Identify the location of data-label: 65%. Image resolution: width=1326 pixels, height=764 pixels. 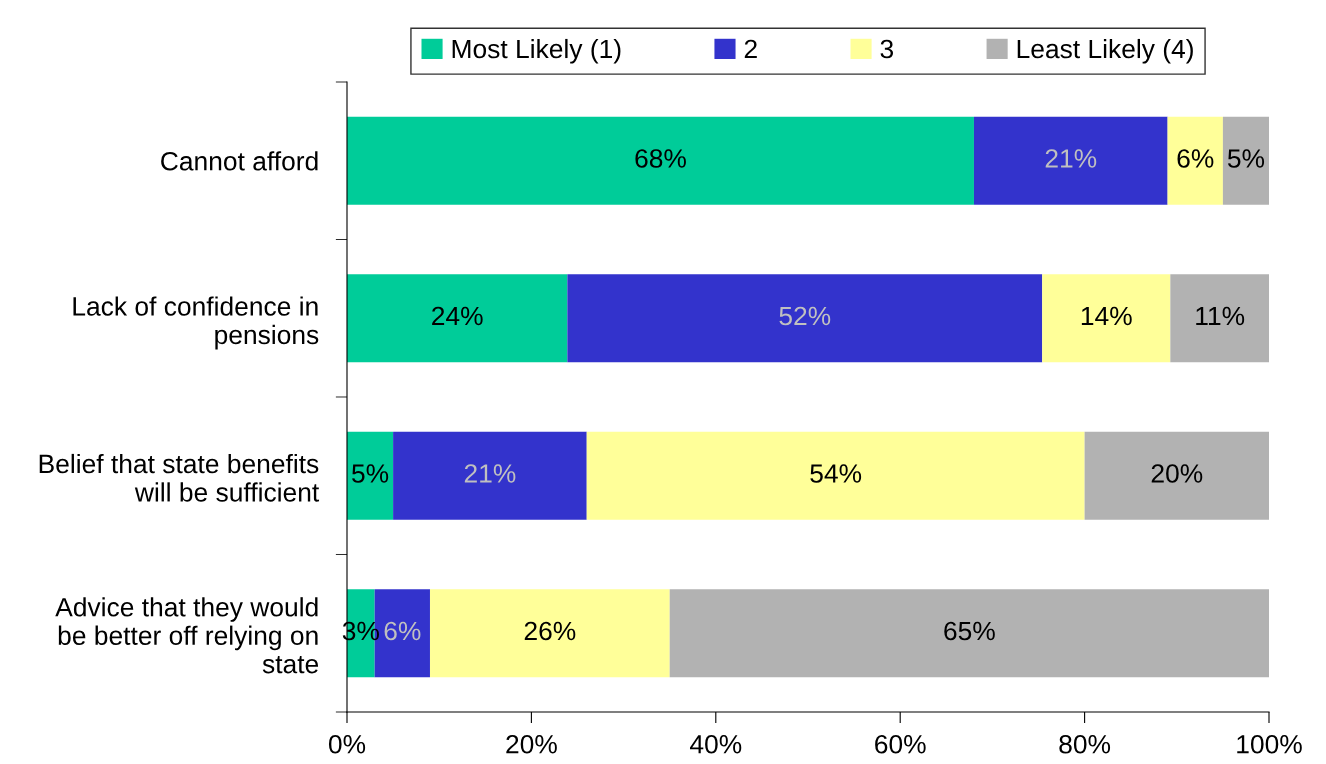
(969, 631).